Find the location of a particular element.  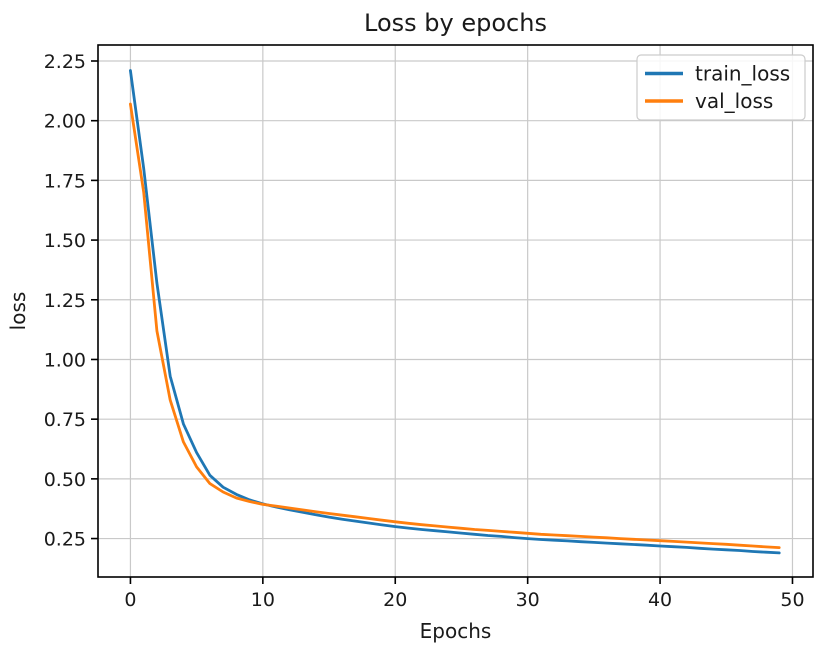

y-tick-label-0.25: 0.25 is located at coordinates (65, 540).